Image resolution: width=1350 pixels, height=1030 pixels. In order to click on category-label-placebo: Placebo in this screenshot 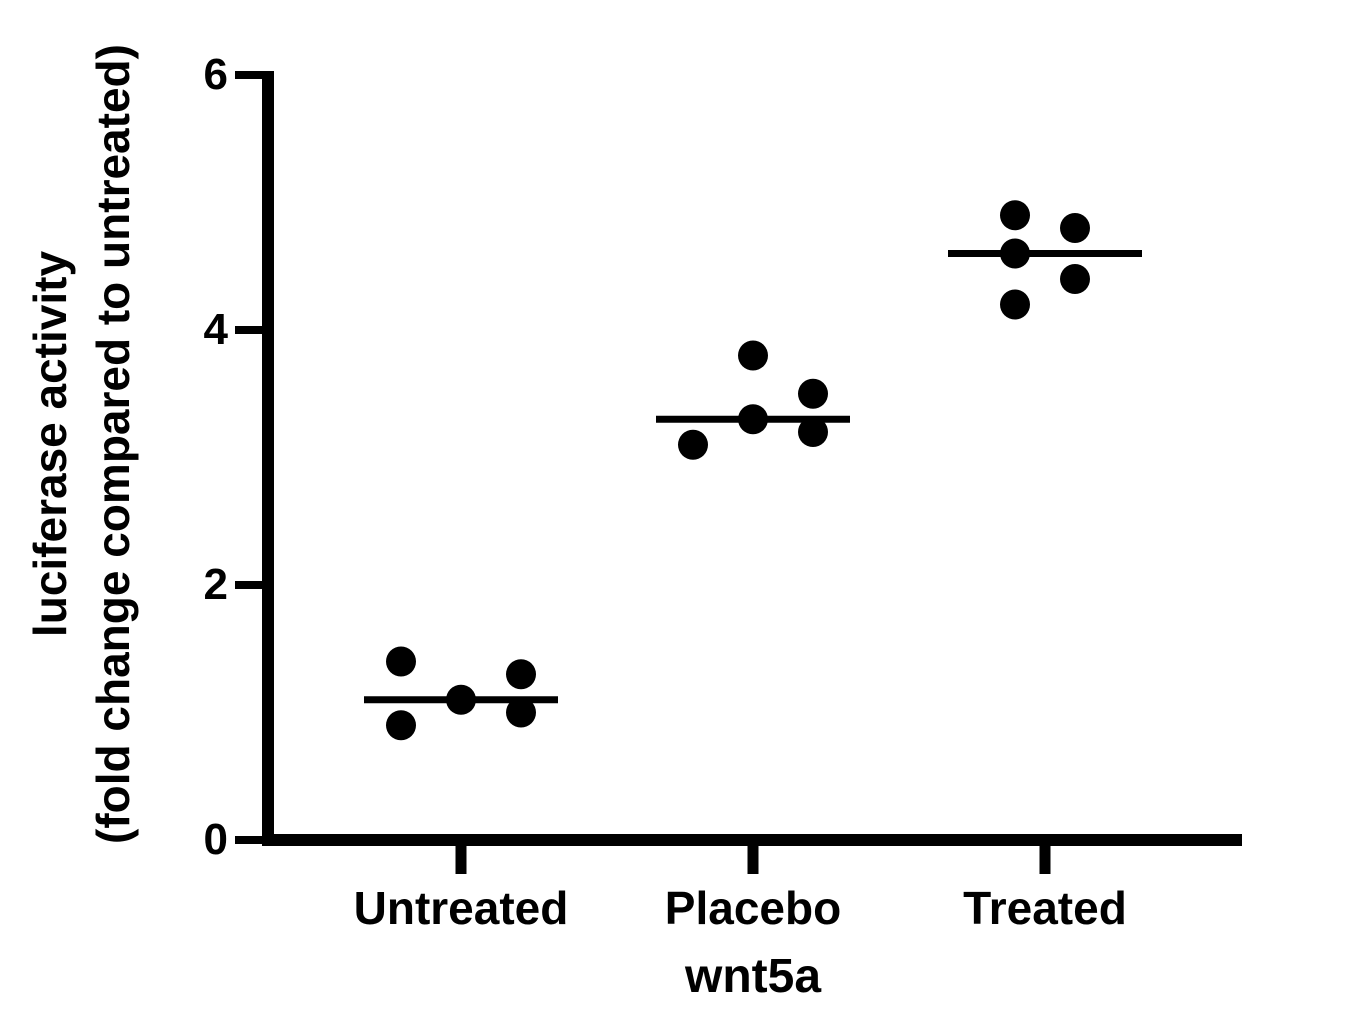, I will do `click(753, 908)`.